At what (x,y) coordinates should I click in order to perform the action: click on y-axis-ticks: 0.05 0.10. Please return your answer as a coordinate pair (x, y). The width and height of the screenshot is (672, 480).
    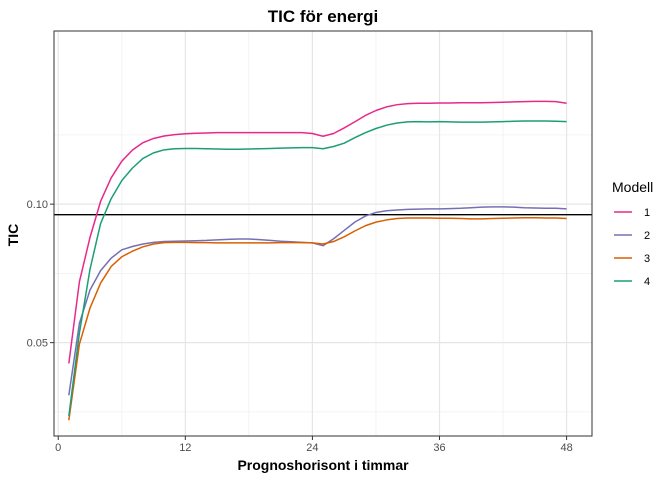
    Looking at the image, I should click on (40, 274).